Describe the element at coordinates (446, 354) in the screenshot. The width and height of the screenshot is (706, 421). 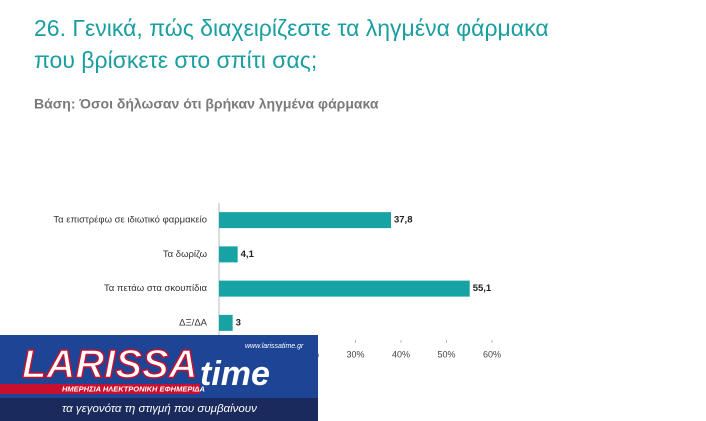
I see `x-tick-label: 50%` at that location.